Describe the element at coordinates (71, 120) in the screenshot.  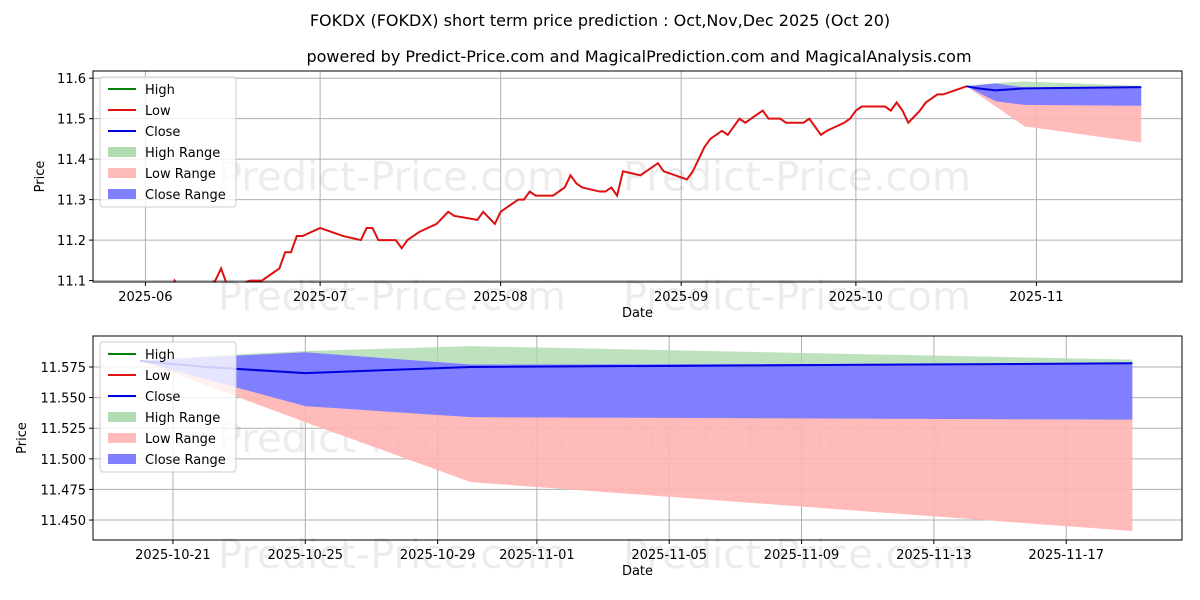
I see `y-tick-label: 11.5` at that location.